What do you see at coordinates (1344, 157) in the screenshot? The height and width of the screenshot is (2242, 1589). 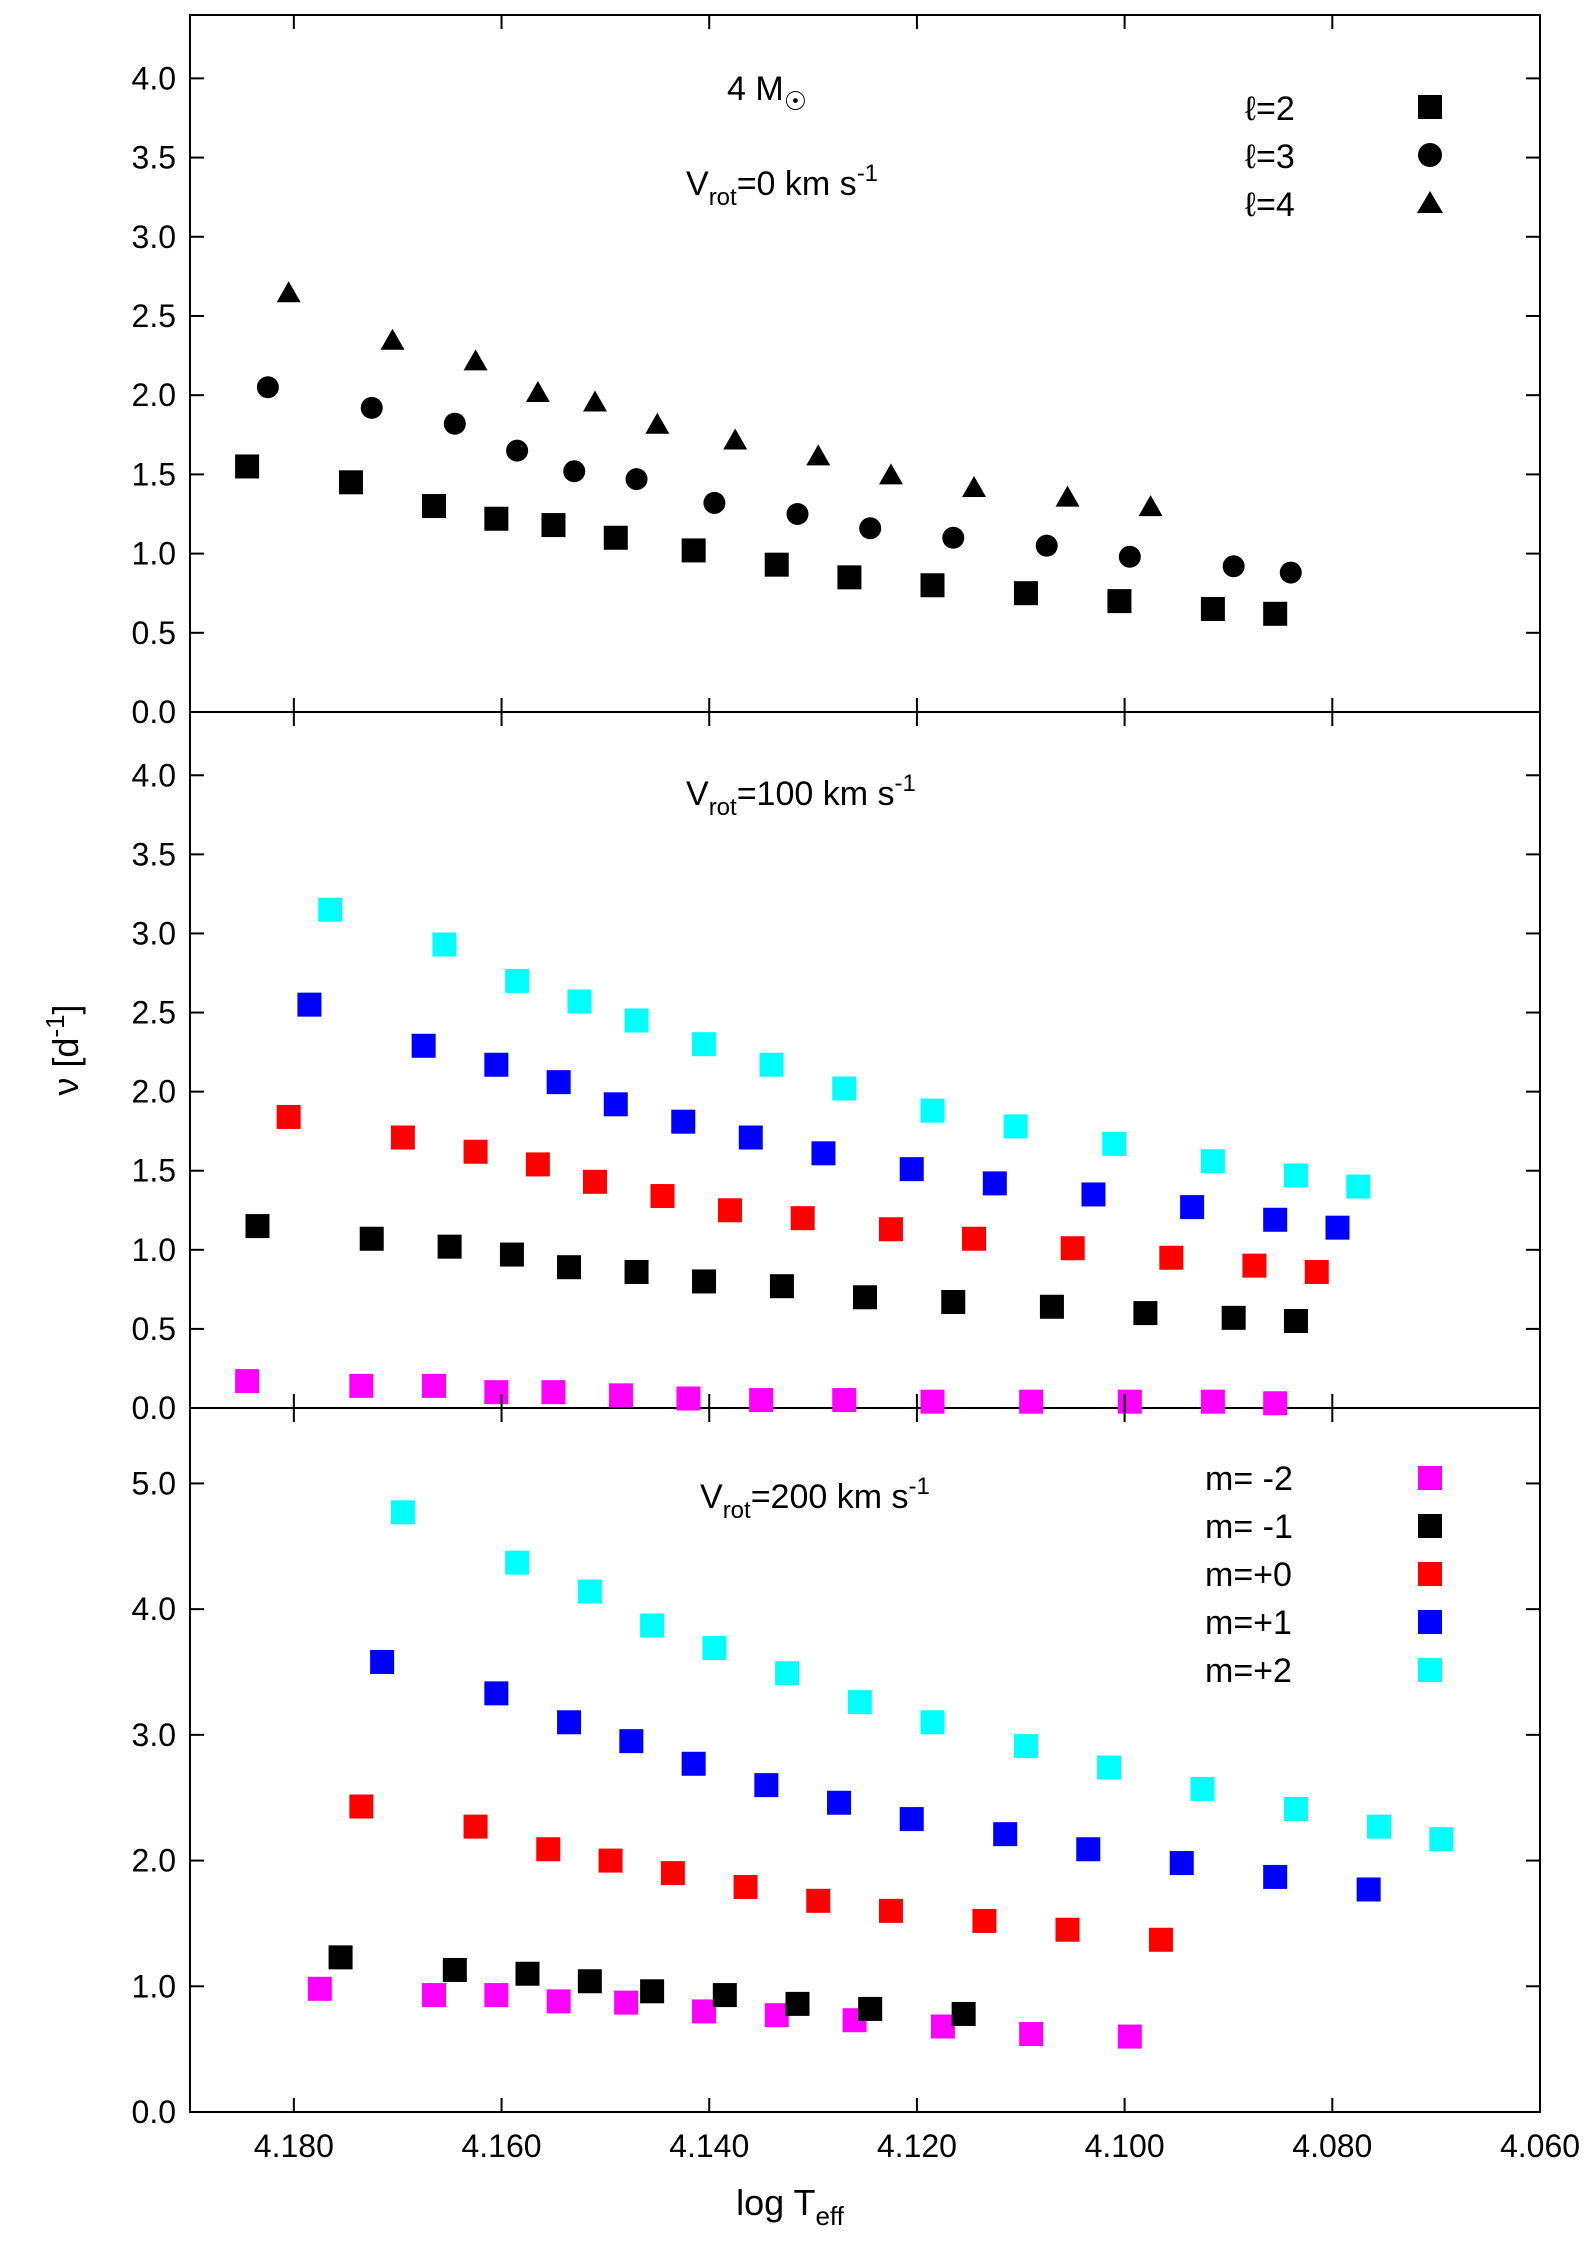 I see `legend-degree: ℓ=2 ℓ=3 ℓ=4` at bounding box center [1344, 157].